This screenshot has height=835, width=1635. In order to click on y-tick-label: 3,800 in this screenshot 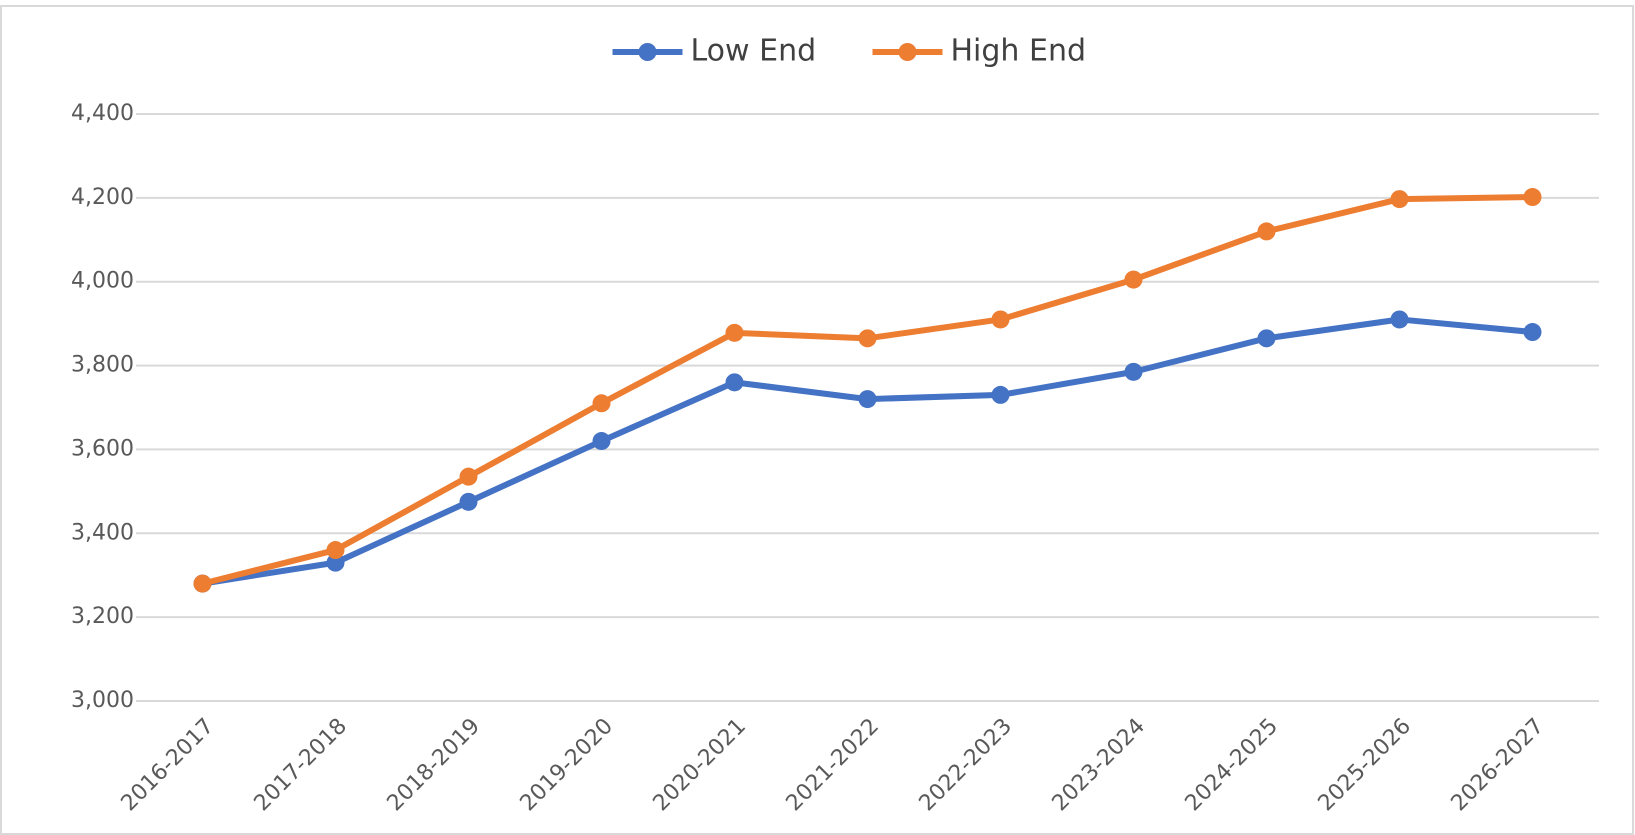, I will do `click(102, 365)`.